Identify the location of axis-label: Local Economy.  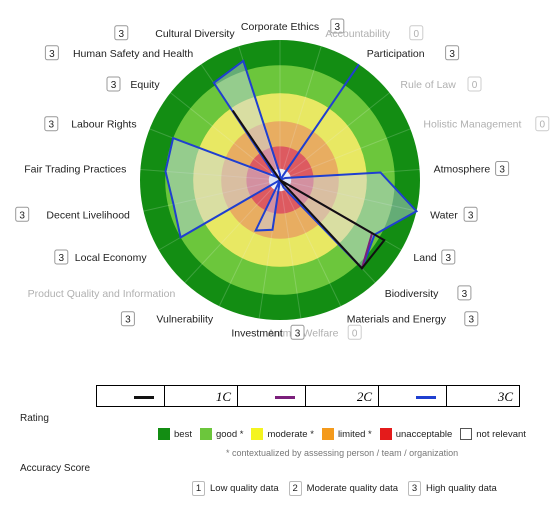
(111, 258).